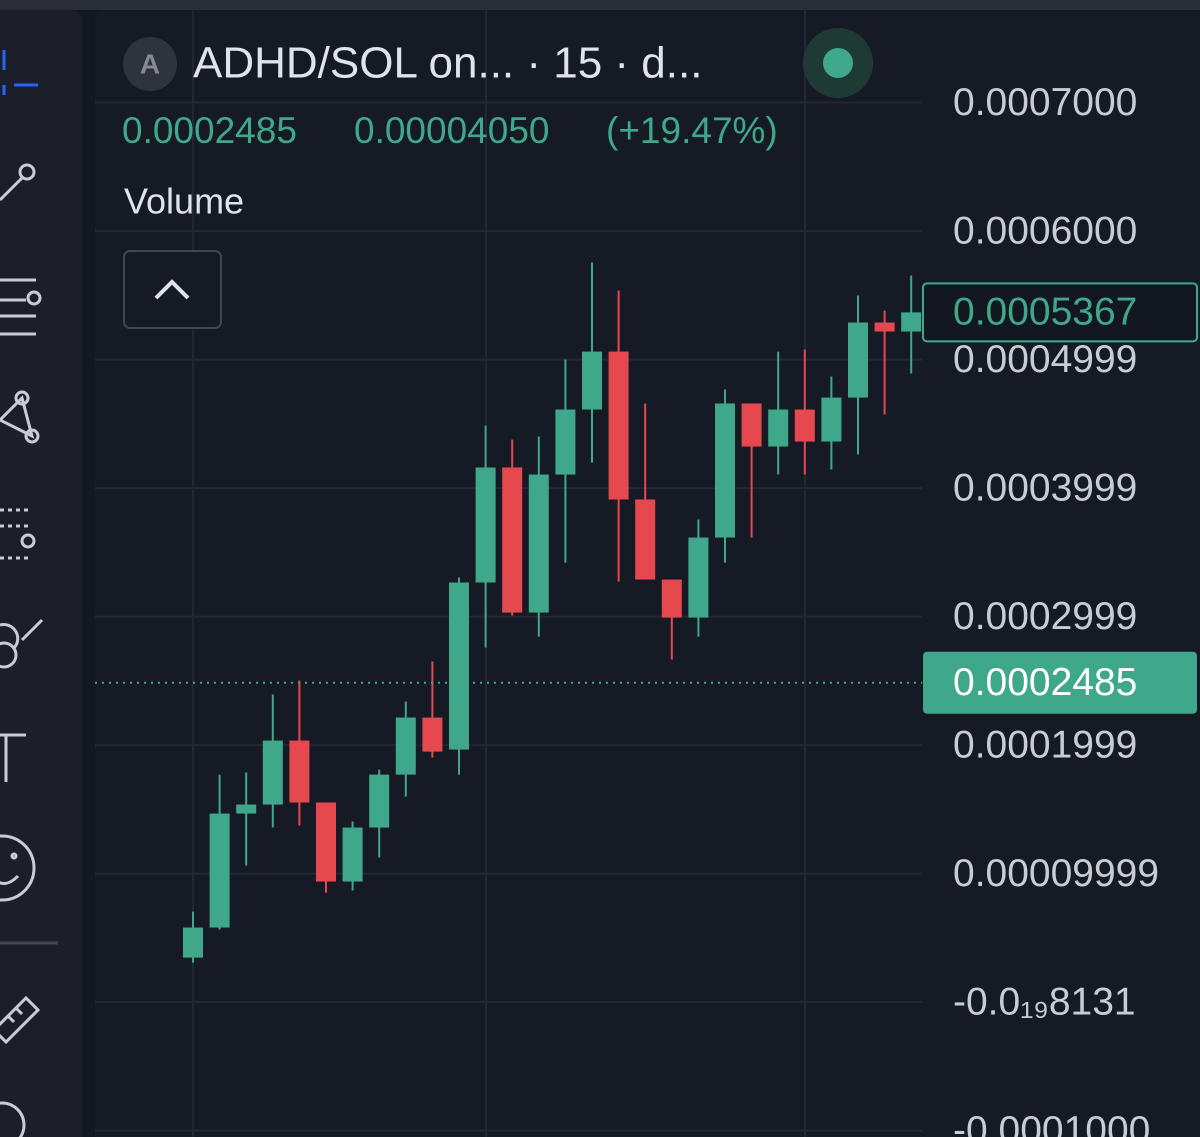 This screenshot has width=1200, height=1137. I want to click on collapse-button, so click(172, 289).